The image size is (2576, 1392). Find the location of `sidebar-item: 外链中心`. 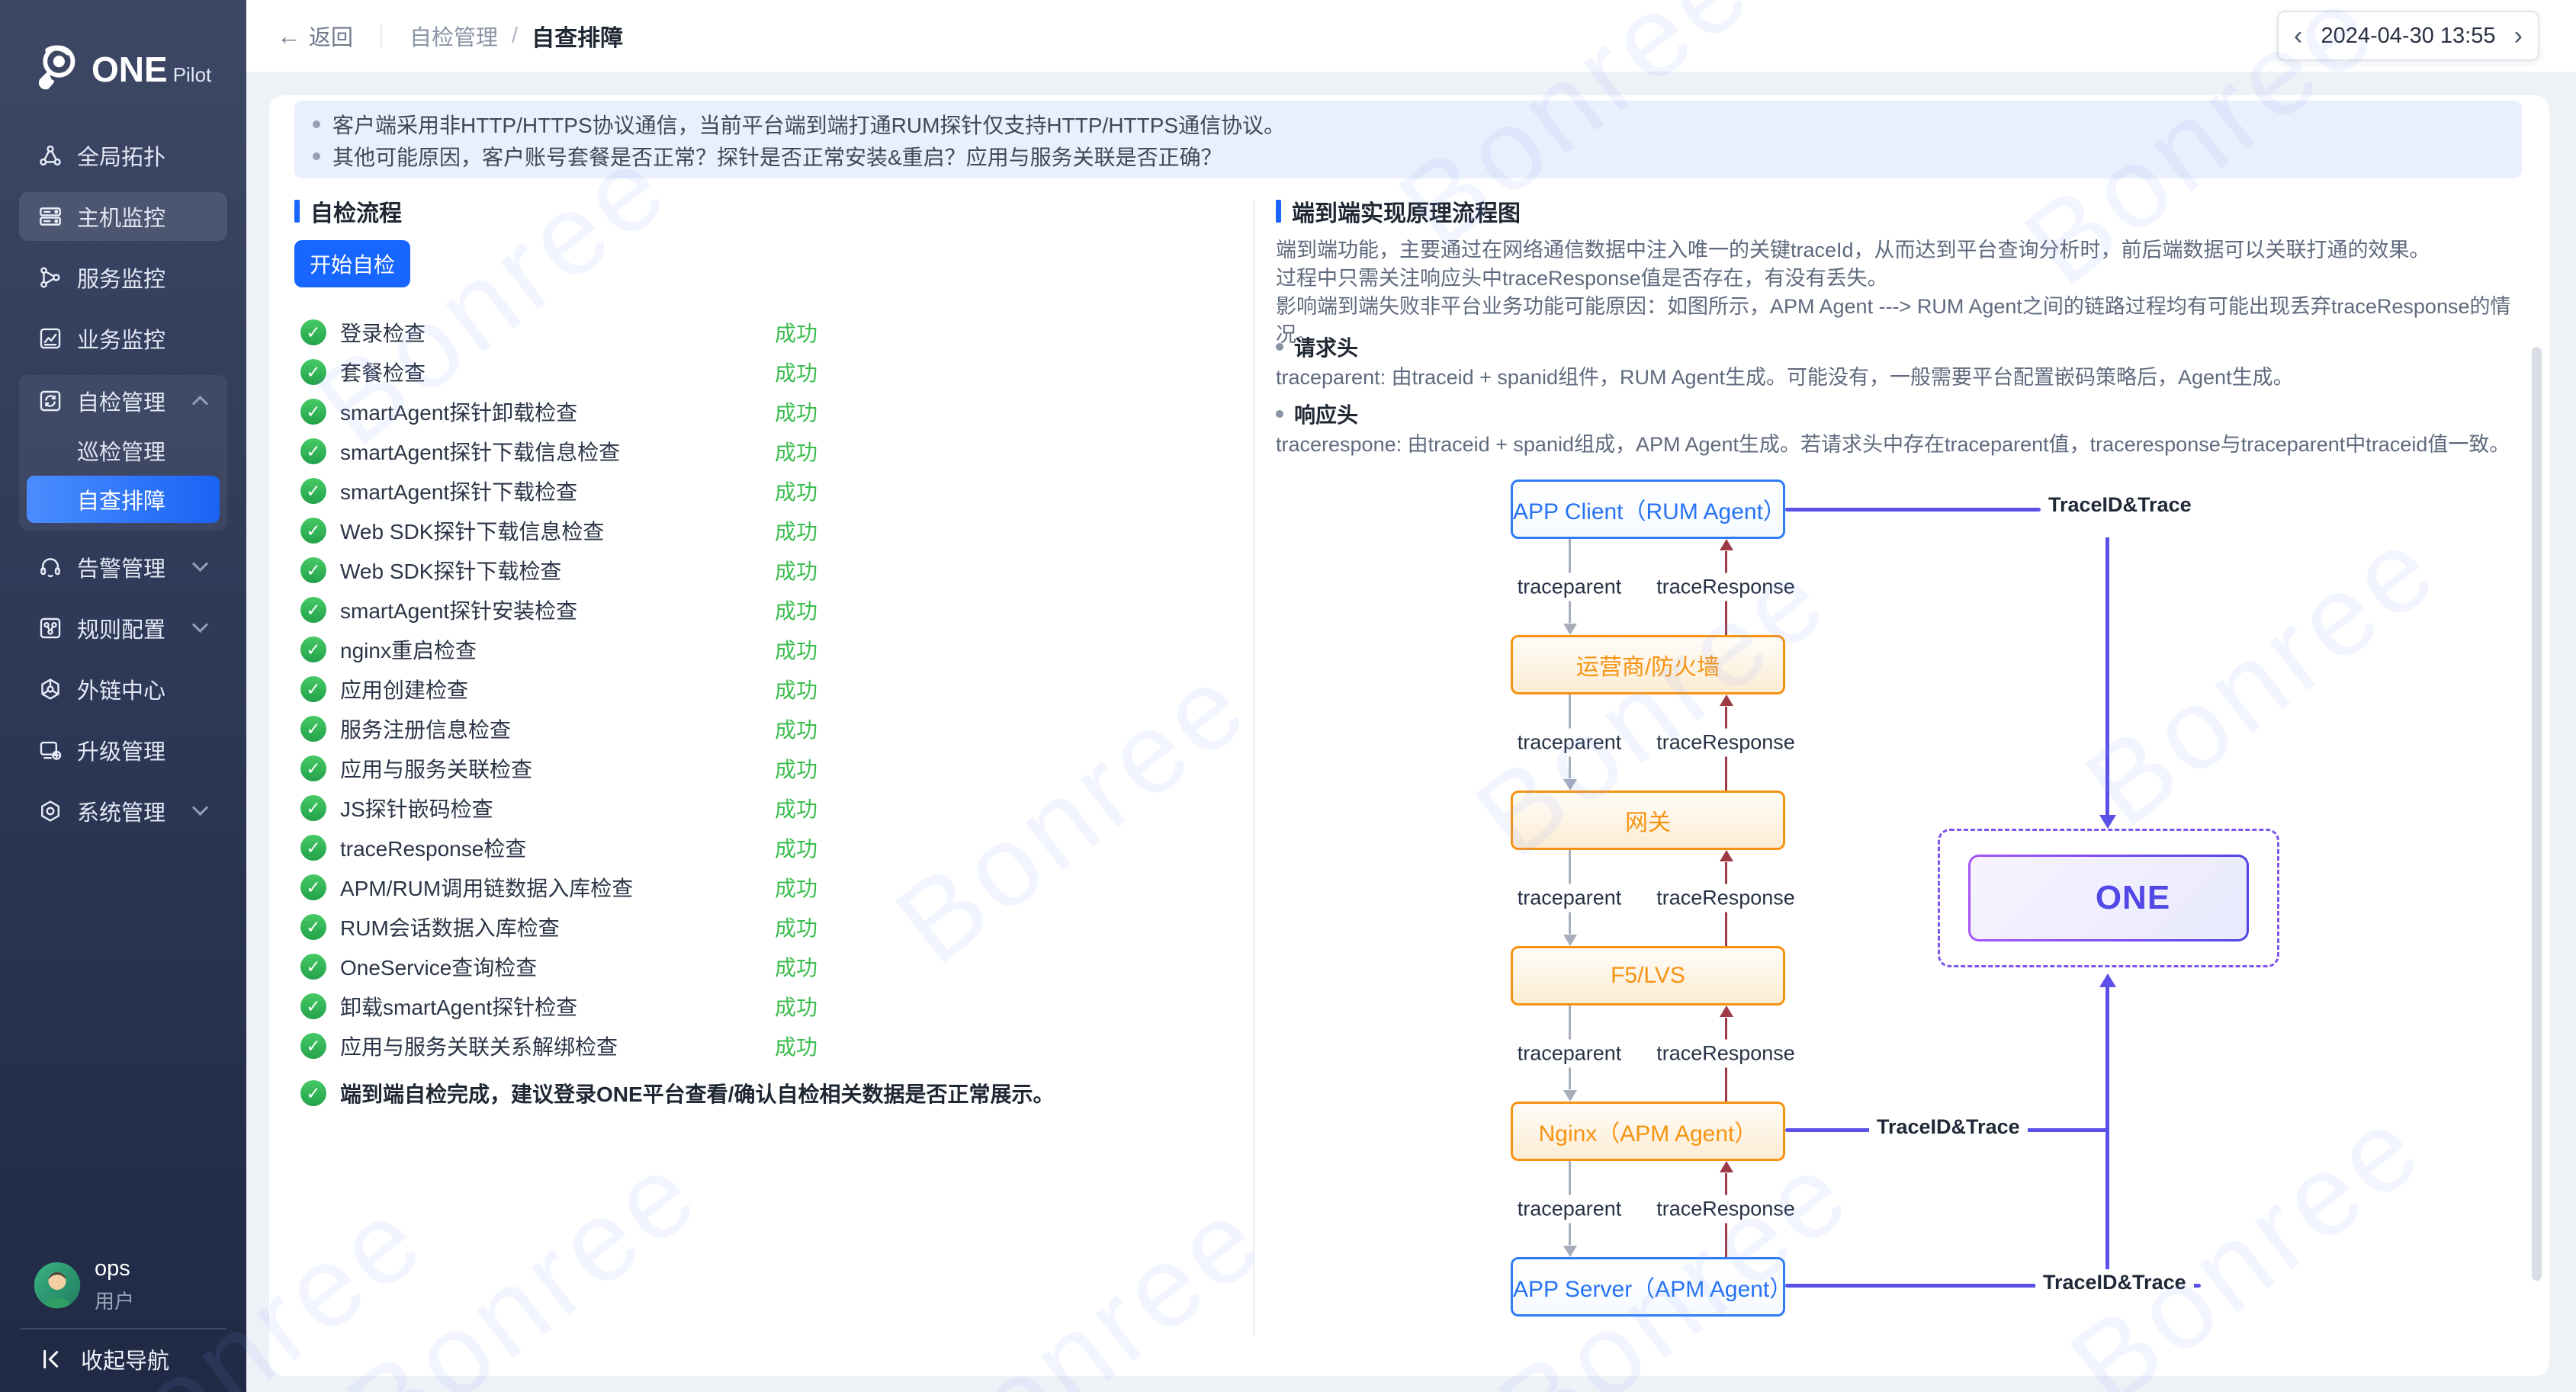

sidebar-item: 外链中心 is located at coordinates (123, 689).